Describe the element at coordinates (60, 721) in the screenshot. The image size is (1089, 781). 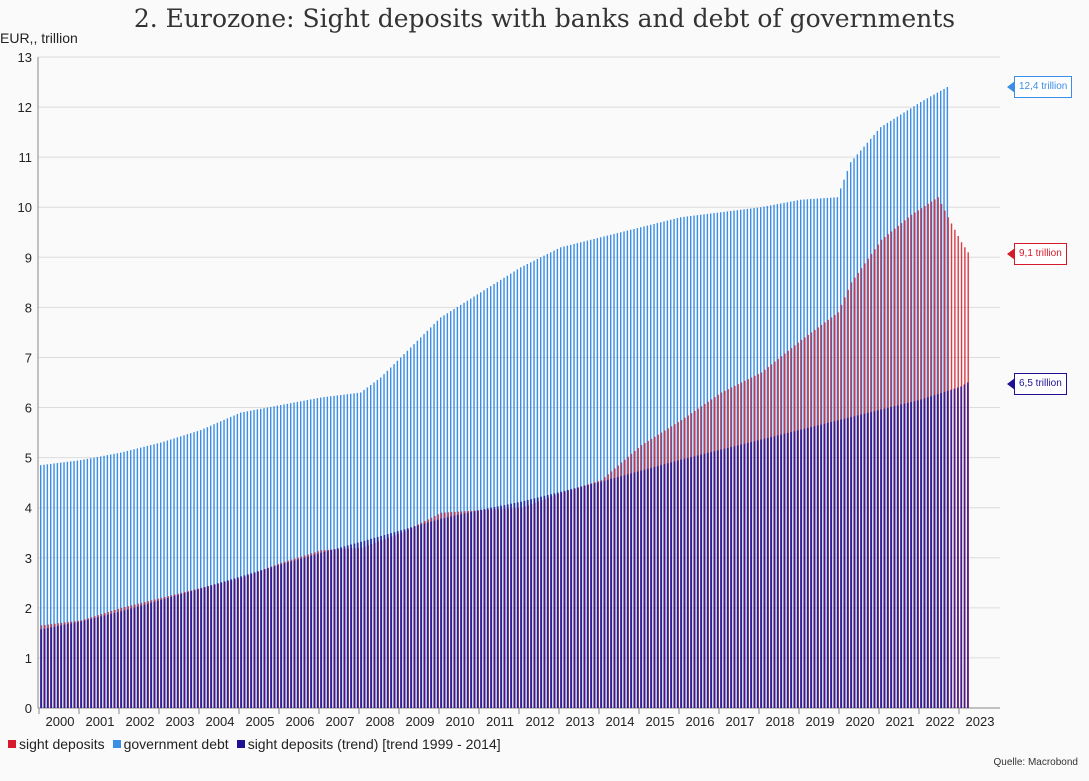
I see `x-tick-label: 2000` at that location.